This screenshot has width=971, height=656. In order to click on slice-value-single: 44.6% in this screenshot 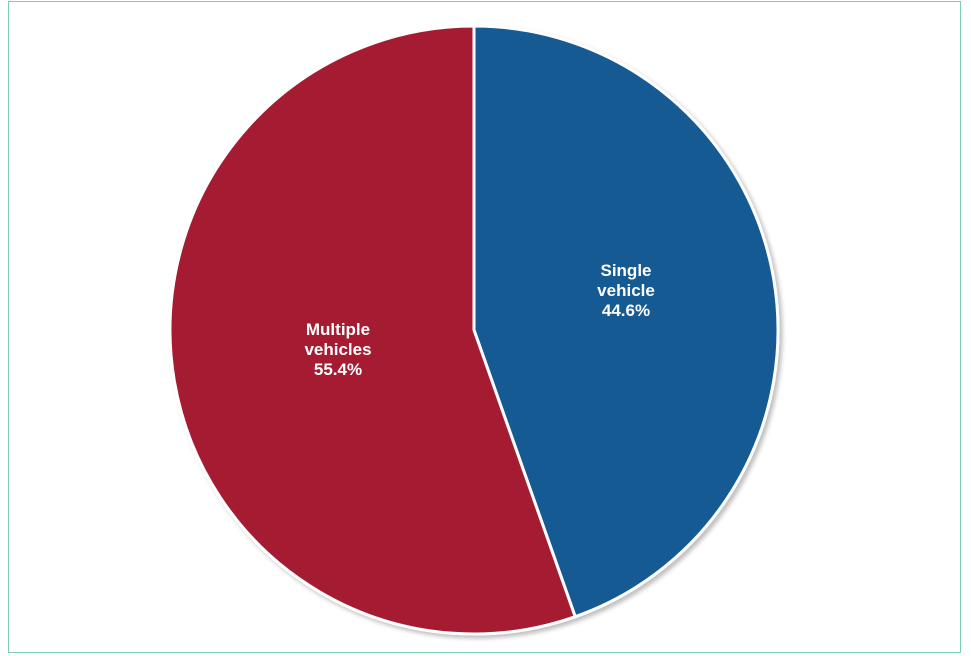, I will do `click(626, 310)`.